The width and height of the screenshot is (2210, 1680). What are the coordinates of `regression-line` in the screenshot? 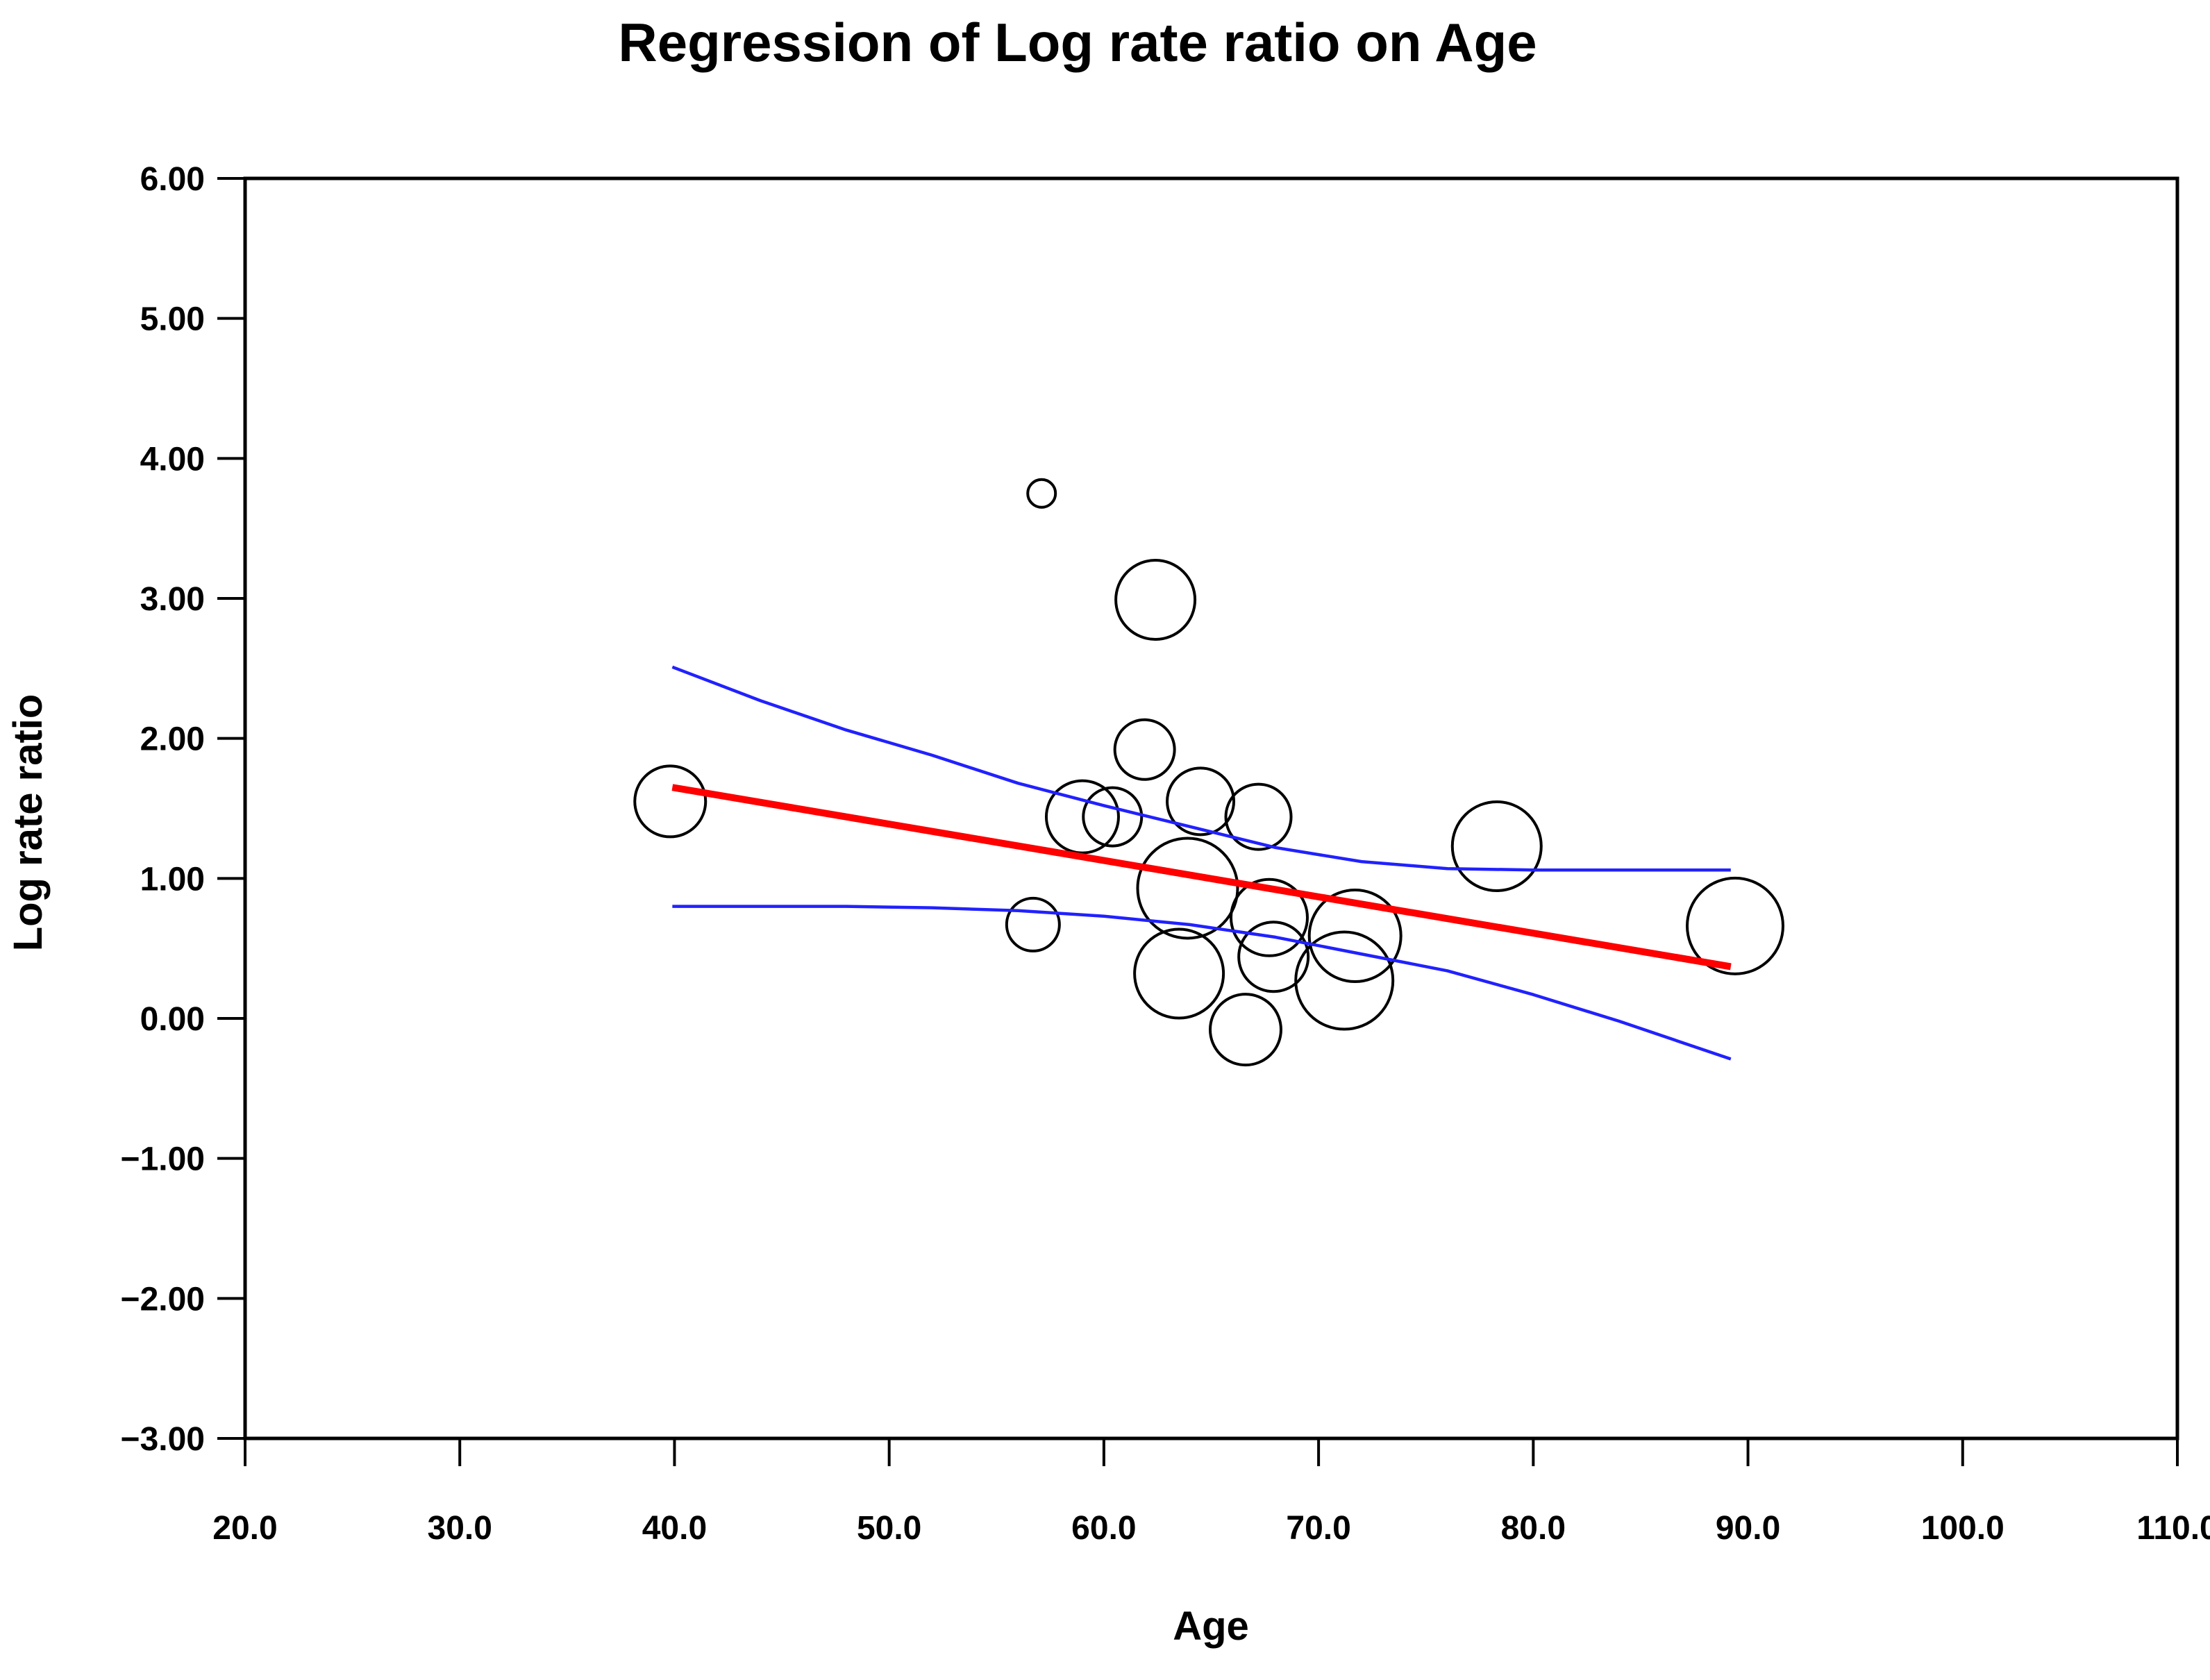 It's located at (1201, 877).